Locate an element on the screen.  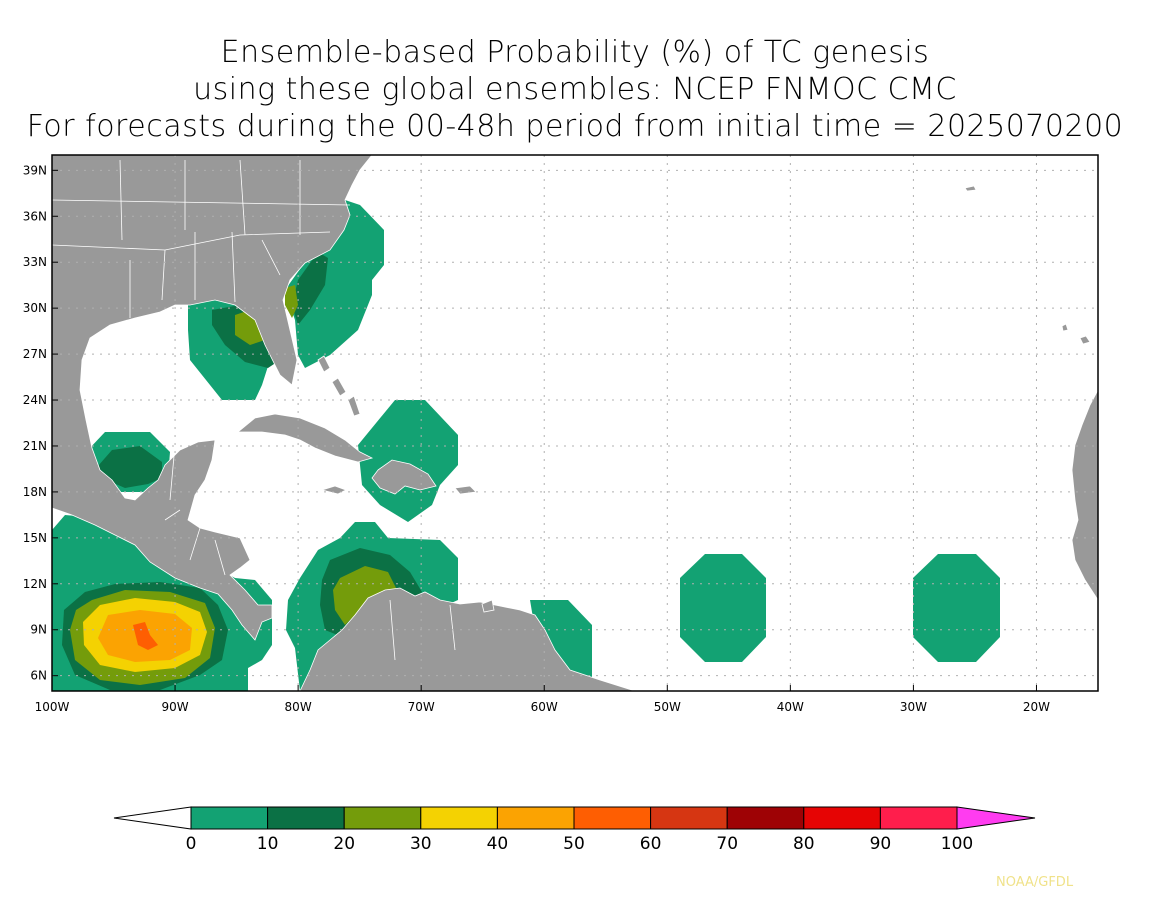
colorbar-level-label: 0 is located at coordinates (191, 844).